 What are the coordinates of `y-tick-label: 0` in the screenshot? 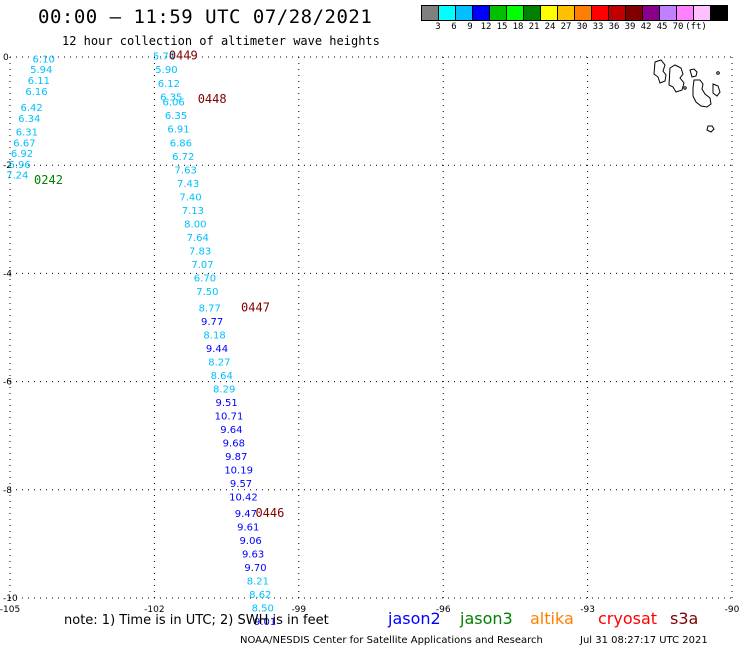 It's located at (6, 58).